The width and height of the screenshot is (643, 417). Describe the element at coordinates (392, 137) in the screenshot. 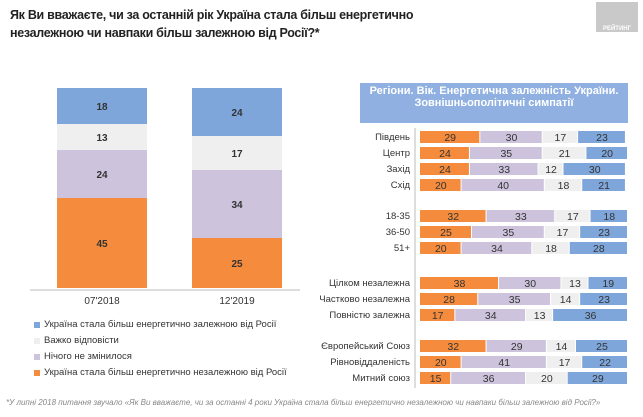

I see `row-label: Південь` at that location.